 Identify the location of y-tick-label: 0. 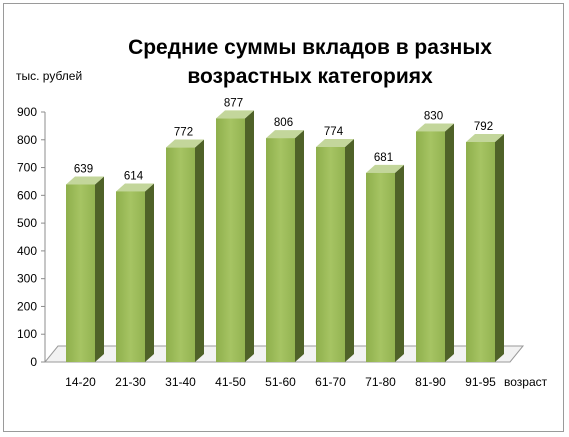
(33, 362).